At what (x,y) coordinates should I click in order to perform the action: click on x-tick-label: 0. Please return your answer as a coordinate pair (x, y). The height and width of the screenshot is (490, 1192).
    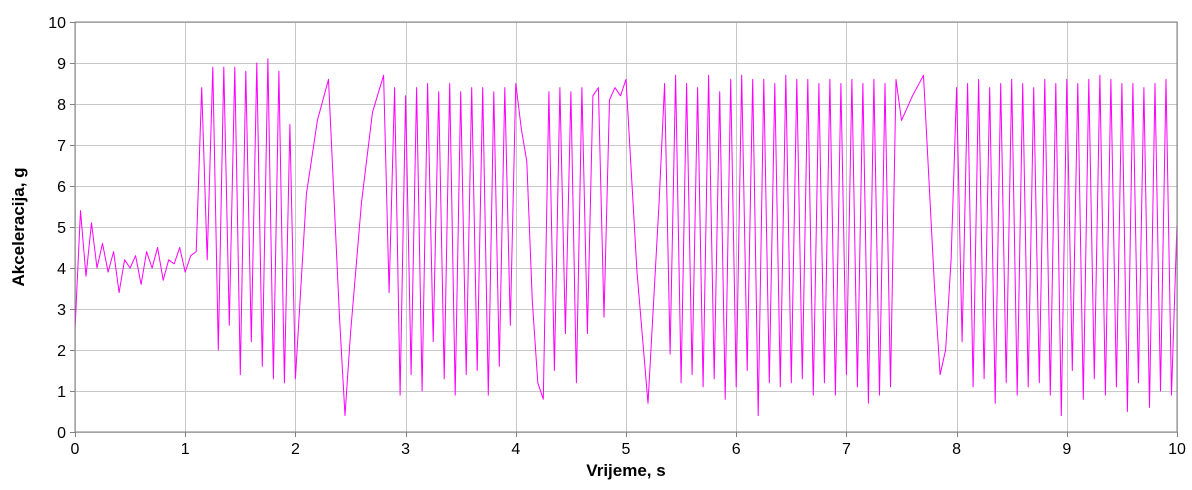
    Looking at the image, I should click on (75, 449).